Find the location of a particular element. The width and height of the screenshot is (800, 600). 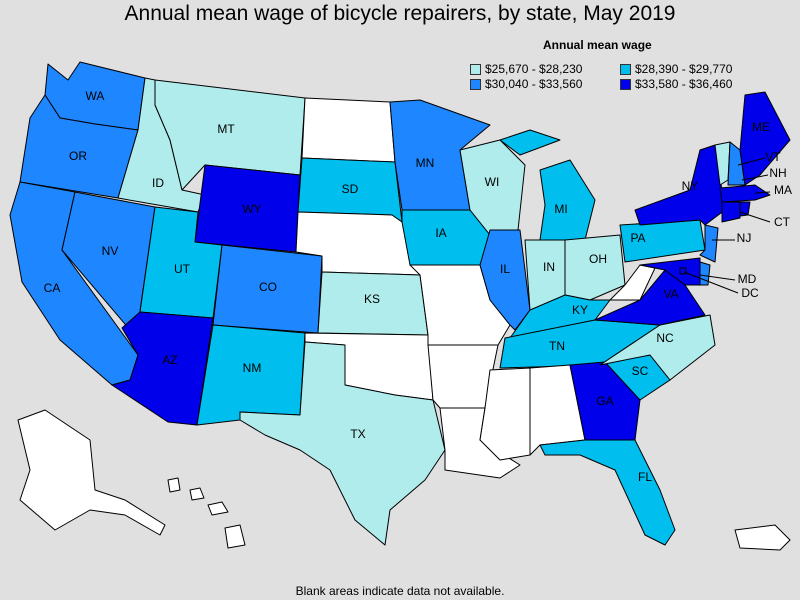

state-label-ca: CA is located at coordinates (52, 288).